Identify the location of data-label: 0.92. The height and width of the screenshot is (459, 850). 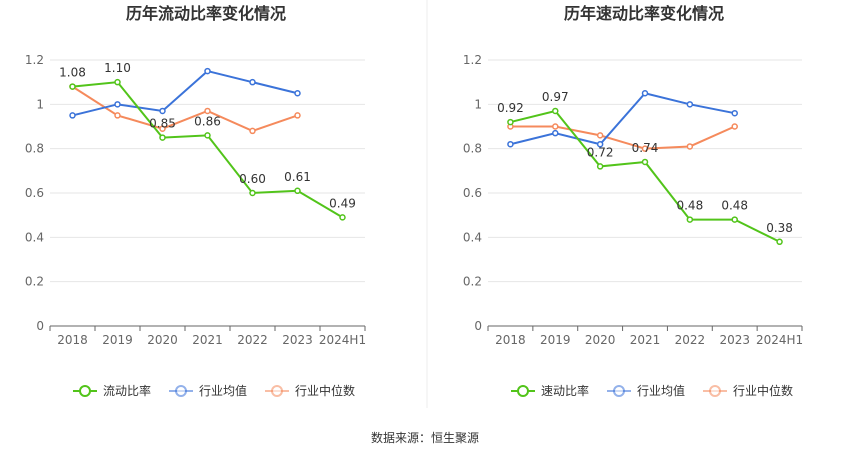
(510, 108).